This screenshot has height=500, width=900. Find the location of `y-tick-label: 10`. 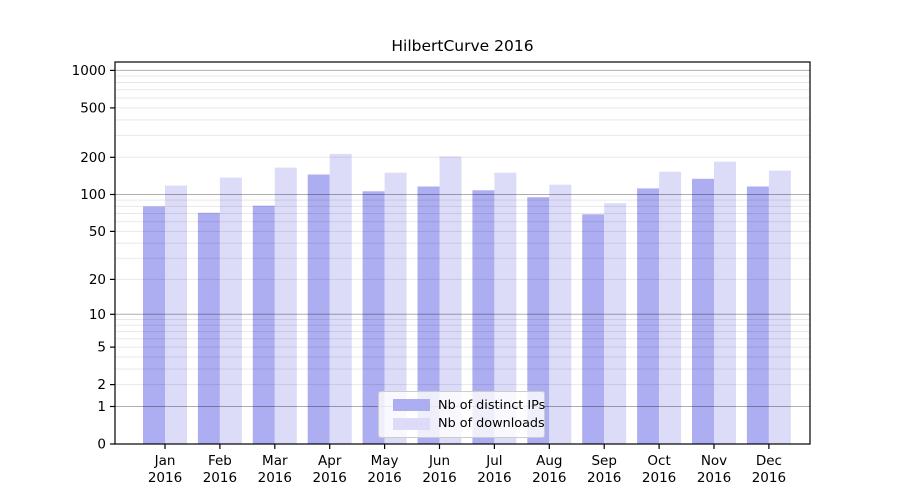

y-tick-label: 10 is located at coordinates (97, 315).